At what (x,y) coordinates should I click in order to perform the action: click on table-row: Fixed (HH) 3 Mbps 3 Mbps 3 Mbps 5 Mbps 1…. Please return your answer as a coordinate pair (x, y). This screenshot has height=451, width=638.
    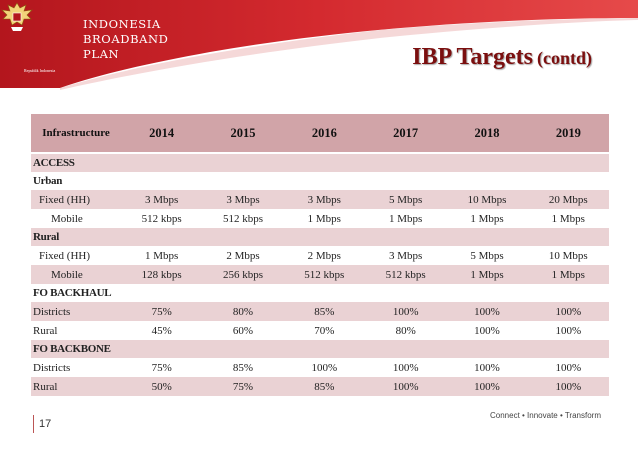
    Looking at the image, I should click on (320, 199).